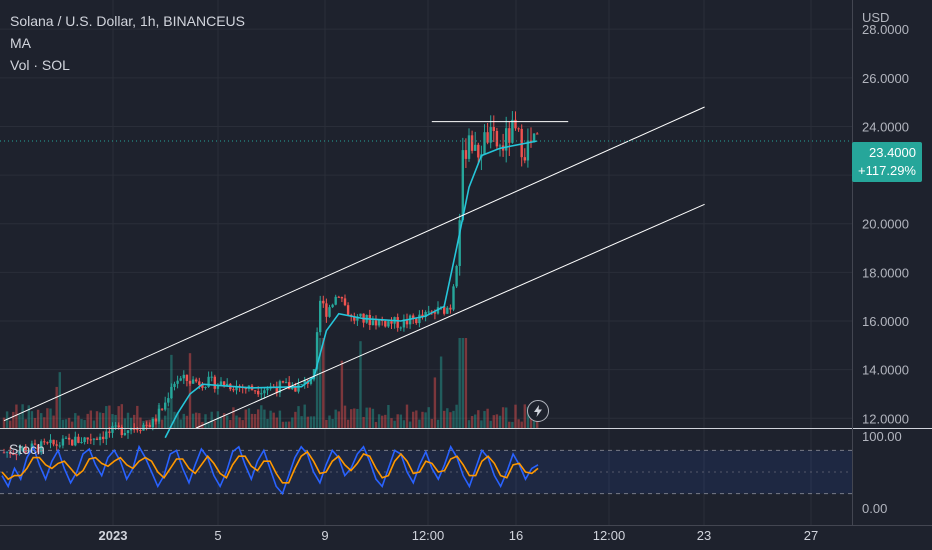  Describe the element at coordinates (428, 535) in the screenshot. I see `x-tick-label: 12:00` at that location.